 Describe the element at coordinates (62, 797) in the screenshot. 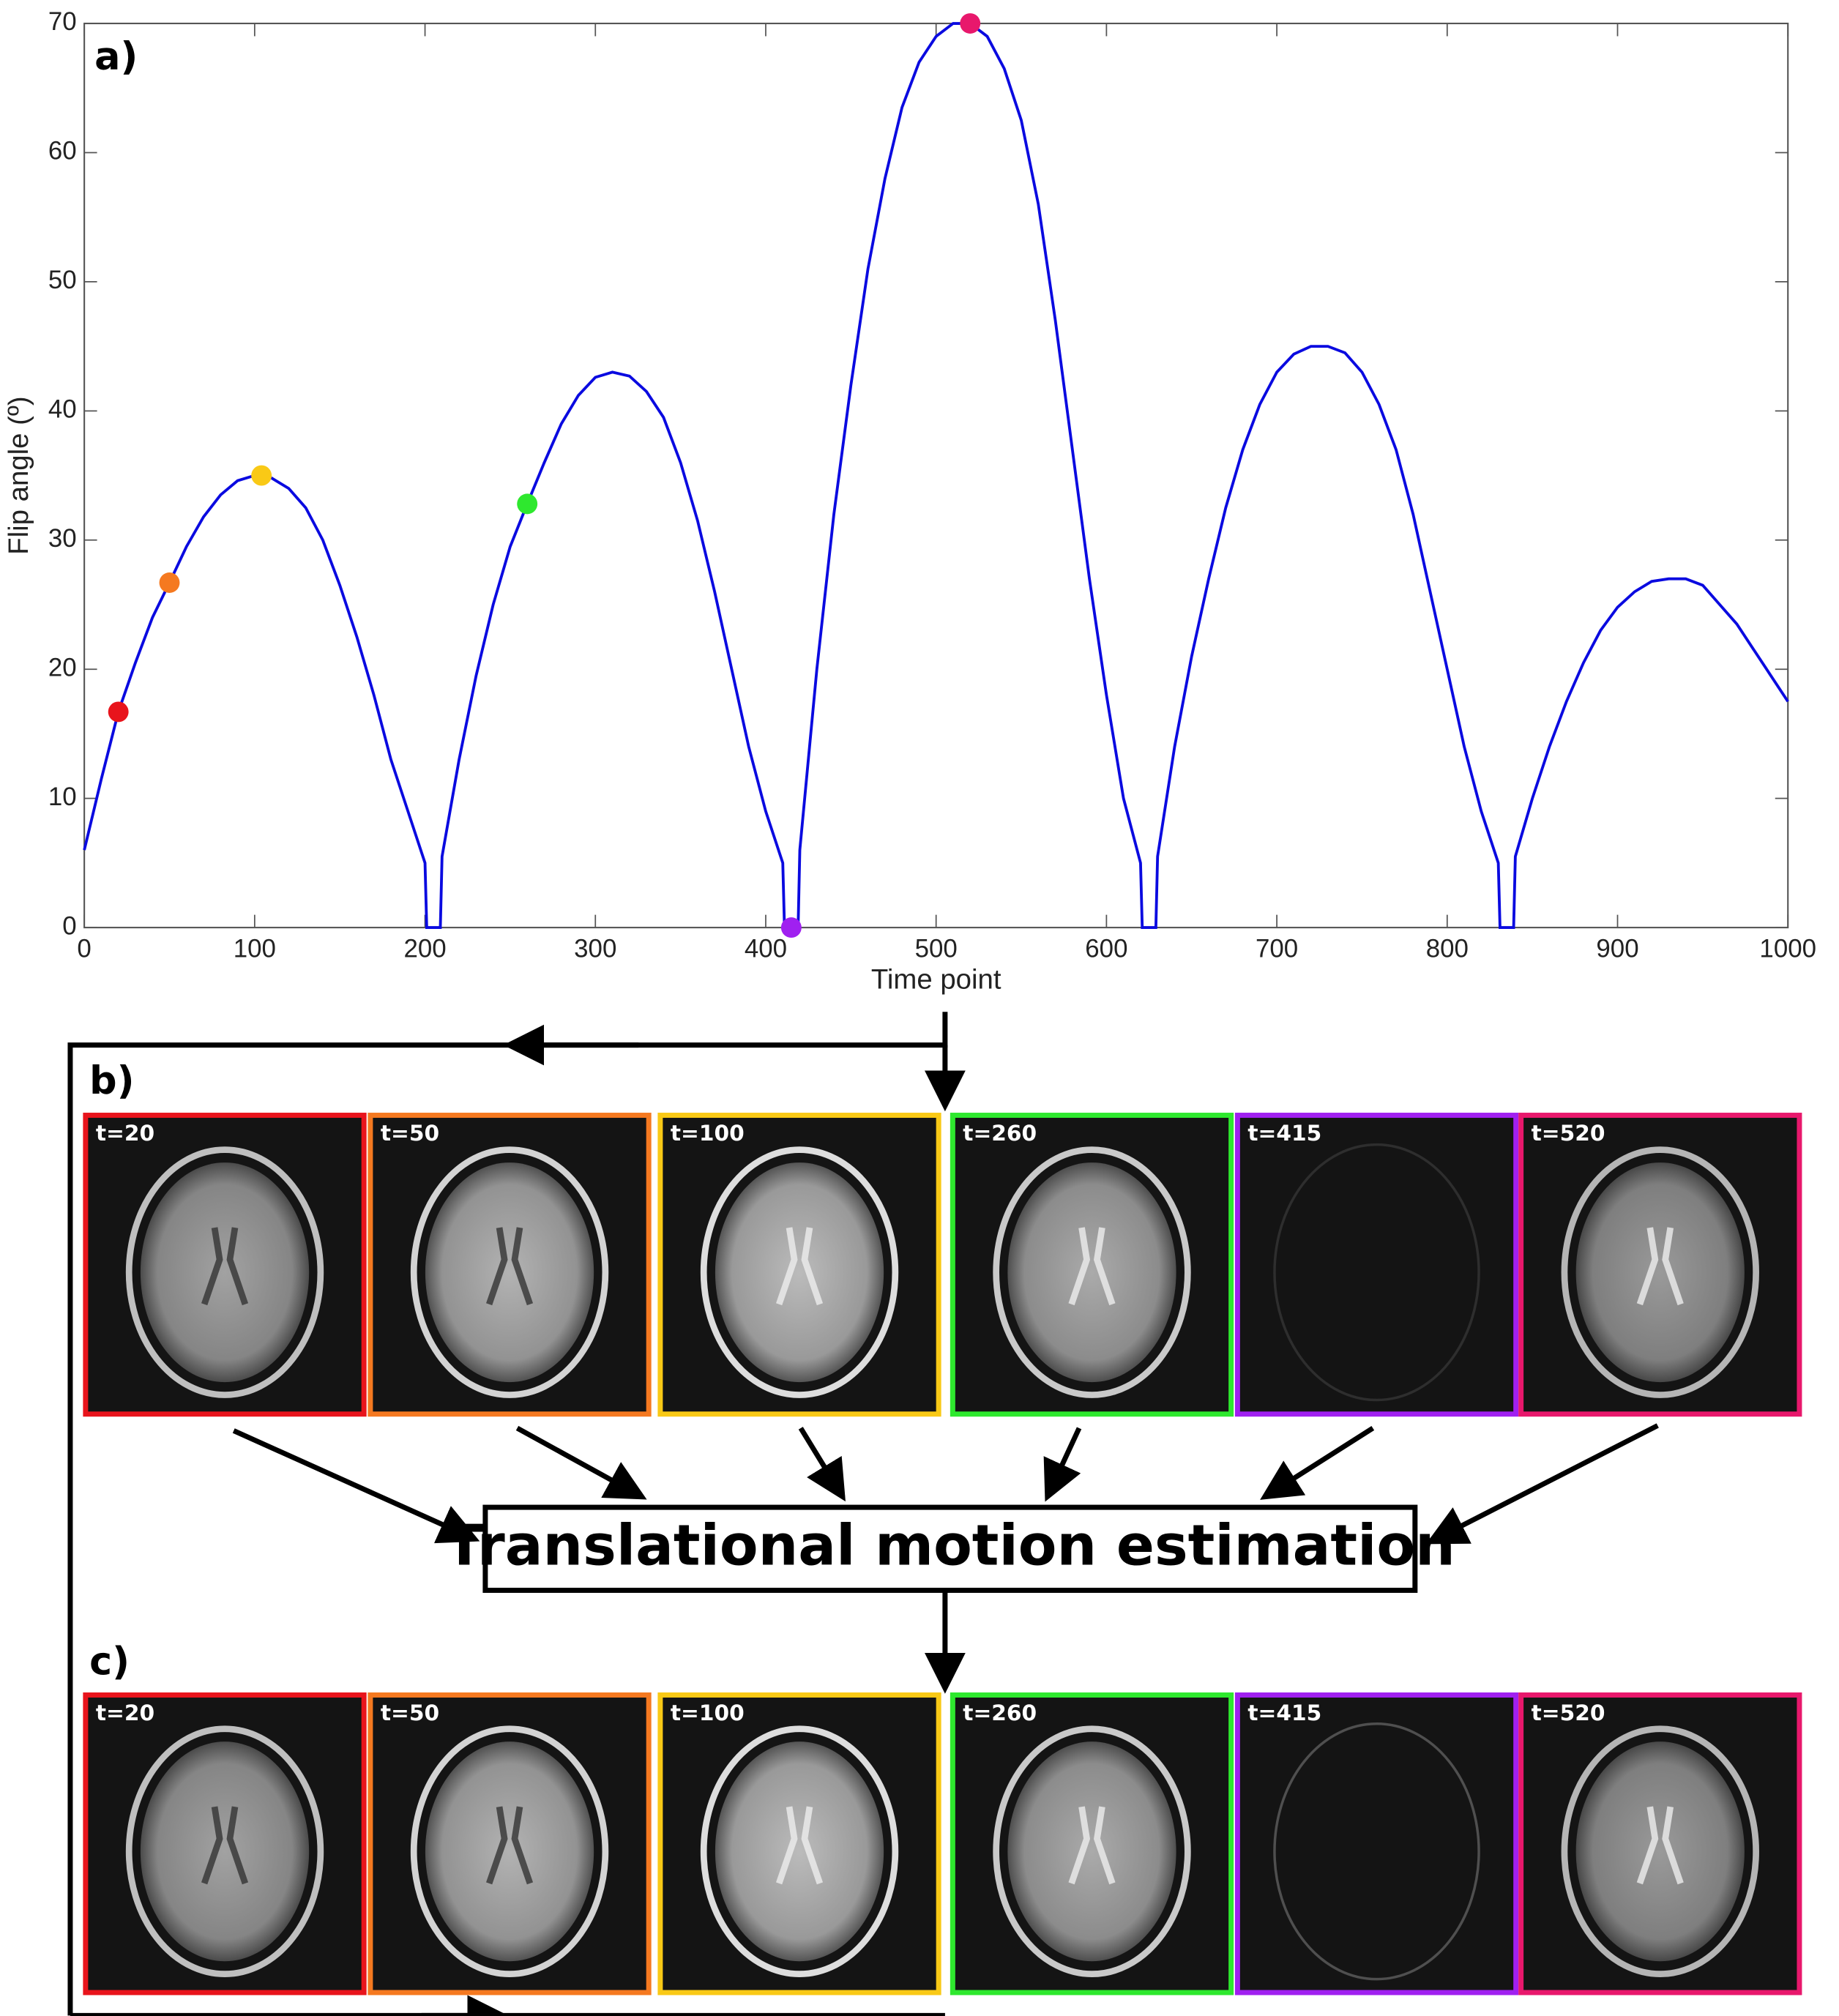

I see `y-tick-label: 10` at that location.